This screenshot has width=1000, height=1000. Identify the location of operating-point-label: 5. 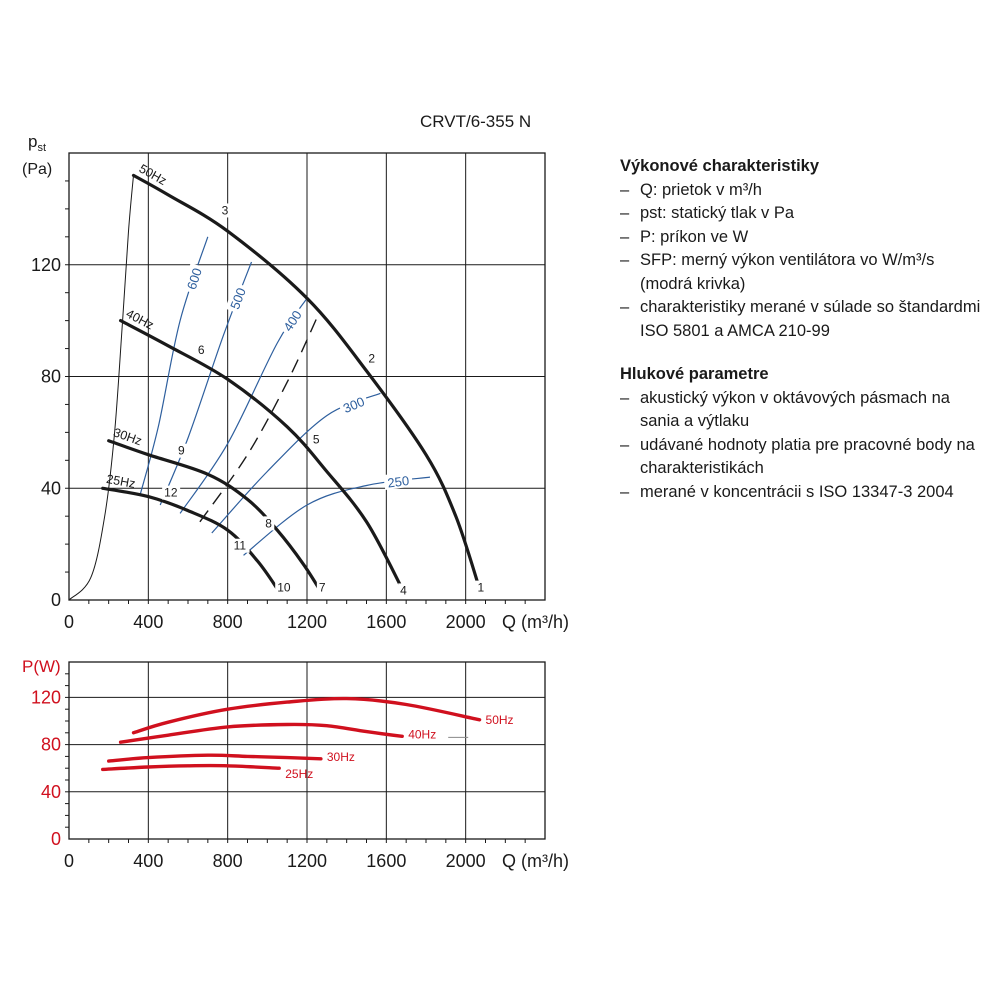
(316, 440).